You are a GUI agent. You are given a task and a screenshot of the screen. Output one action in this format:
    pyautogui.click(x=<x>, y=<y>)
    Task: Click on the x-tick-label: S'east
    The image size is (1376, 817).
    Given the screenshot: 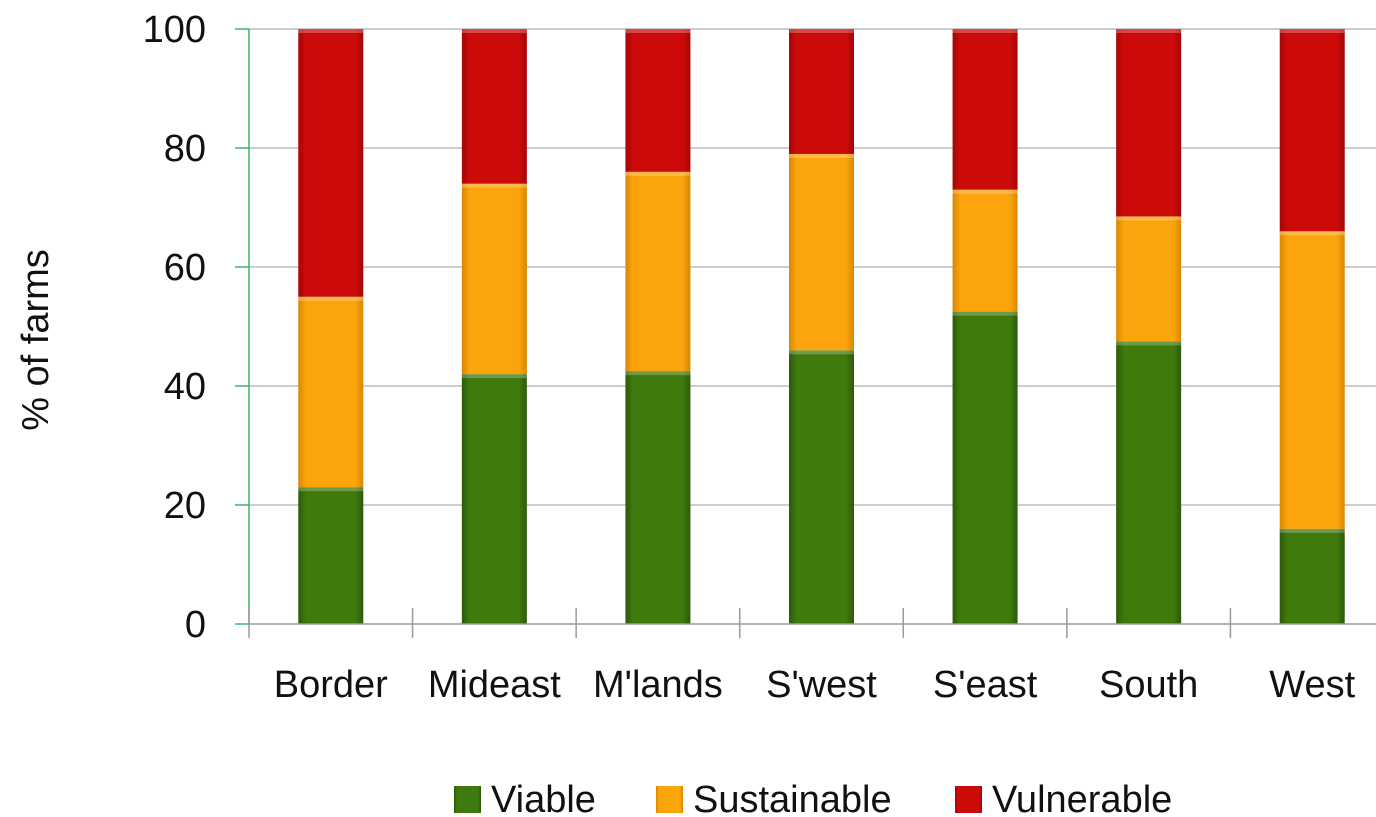 What is the action you would take?
    pyautogui.click(x=985, y=685)
    